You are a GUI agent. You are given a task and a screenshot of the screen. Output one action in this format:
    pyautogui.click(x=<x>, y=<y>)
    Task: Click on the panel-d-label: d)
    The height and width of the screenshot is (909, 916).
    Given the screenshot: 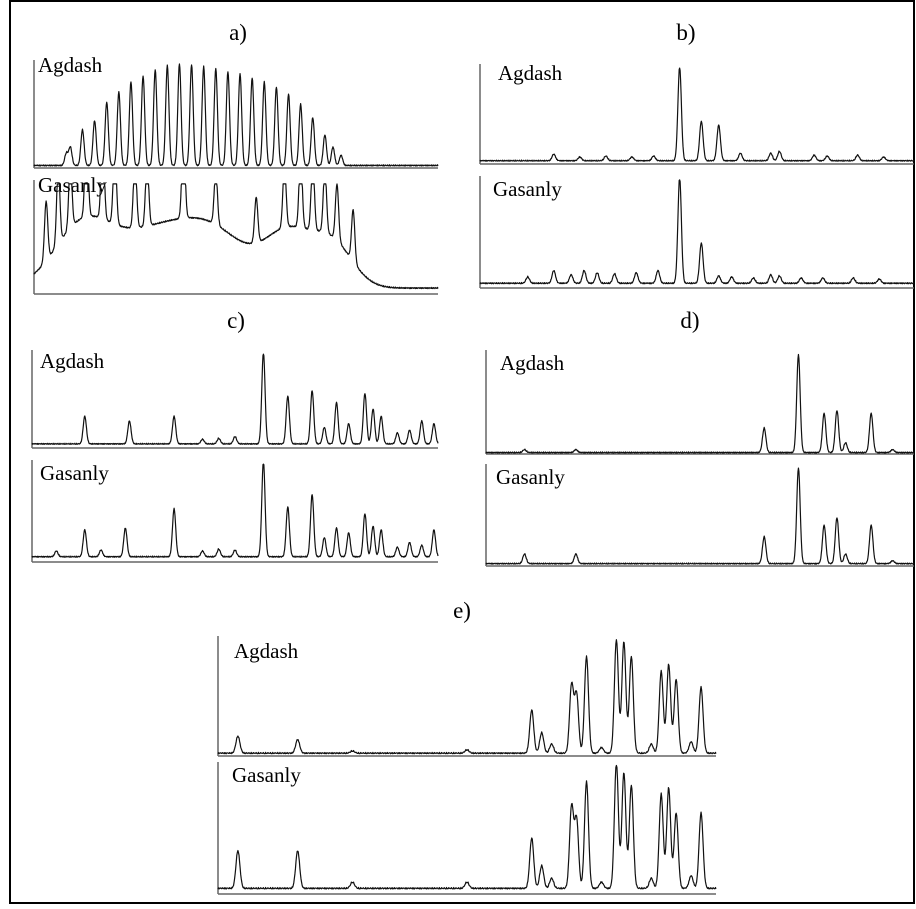 What is the action you would take?
    pyautogui.click(x=689, y=320)
    